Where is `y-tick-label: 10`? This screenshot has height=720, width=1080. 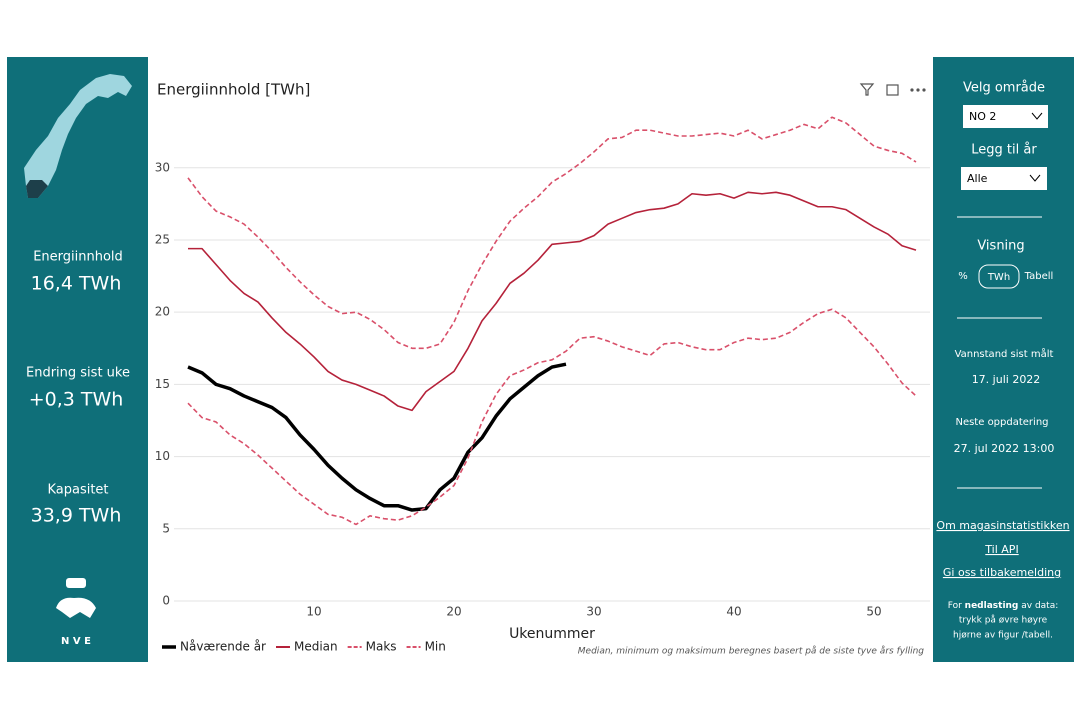
y-tick-label: 10 is located at coordinates (162, 456).